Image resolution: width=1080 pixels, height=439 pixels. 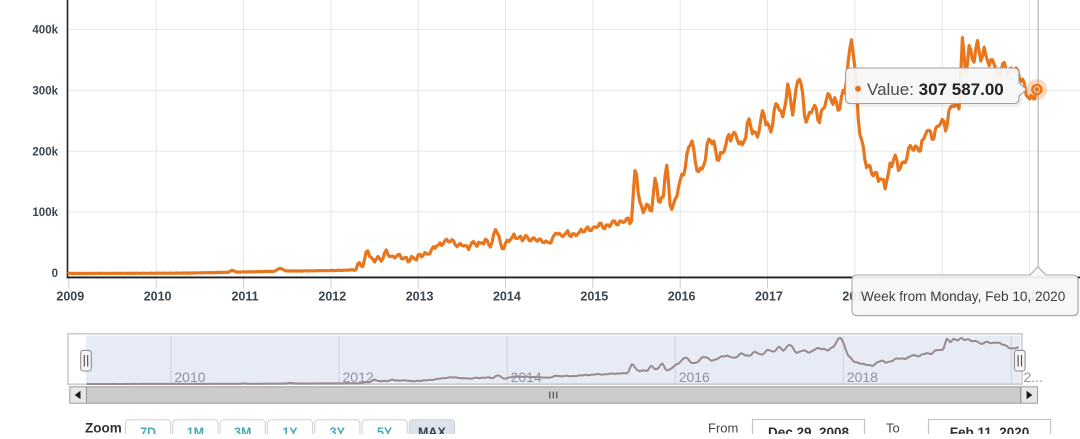 What do you see at coordinates (594, 297) in the screenshot?
I see `svg-text: 2015` at bounding box center [594, 297].